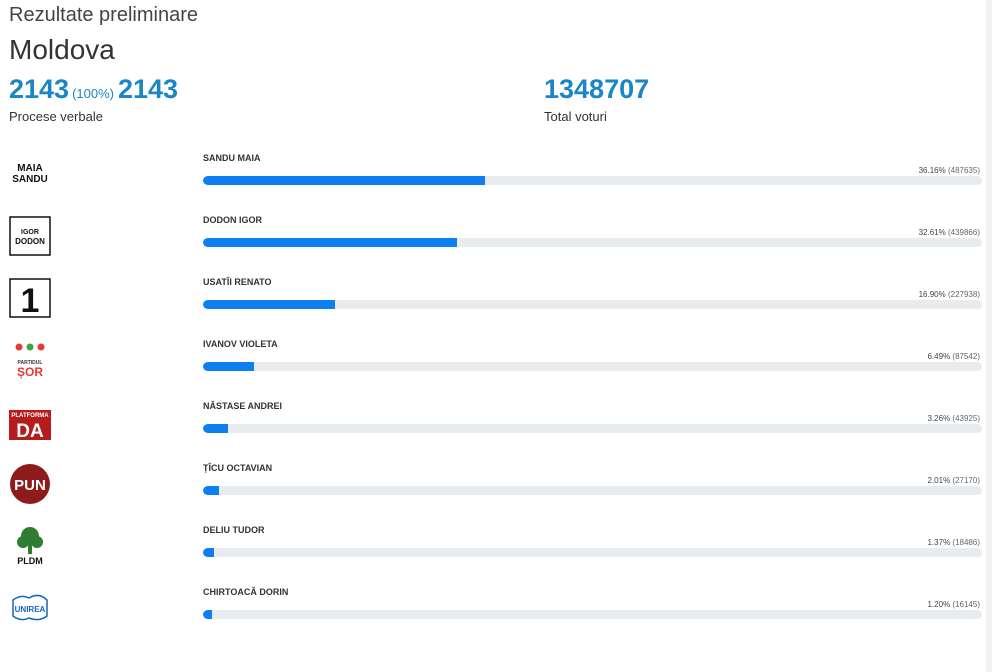 The image size is (992, 672). Describe the element at coordinates (237, 282) in the screenshot. I see `candidate-name: USATÎI RENATO` at that location.